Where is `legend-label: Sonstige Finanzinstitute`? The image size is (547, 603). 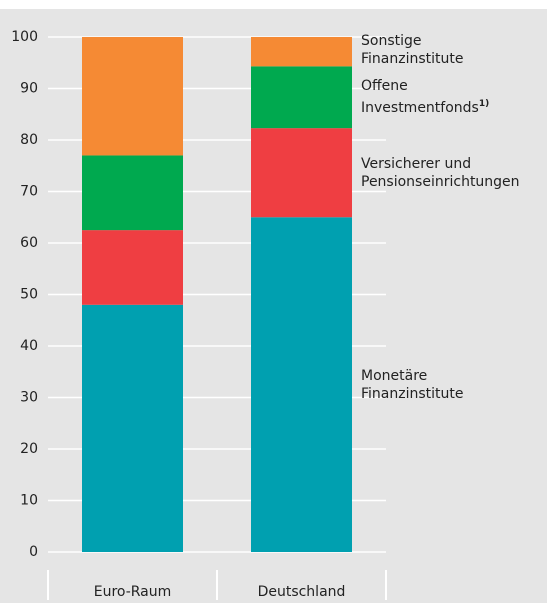
legend-label: Sonstige Finanzinstitute is located at coordinates (412, 50).